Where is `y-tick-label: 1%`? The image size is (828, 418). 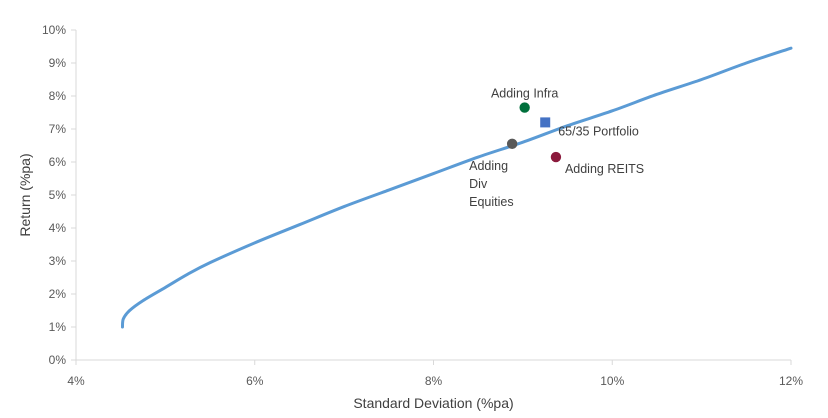 y-tick-label: 1% is located at coordinates (58, 327).